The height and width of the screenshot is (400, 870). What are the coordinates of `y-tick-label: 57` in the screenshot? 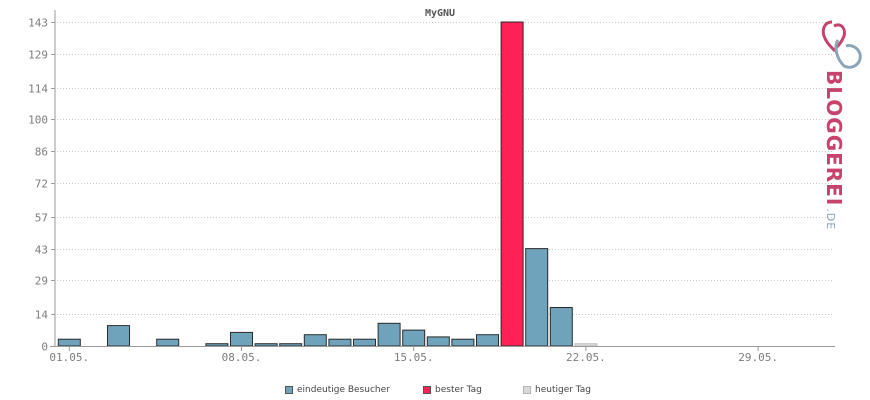 It's located at (41, 218).